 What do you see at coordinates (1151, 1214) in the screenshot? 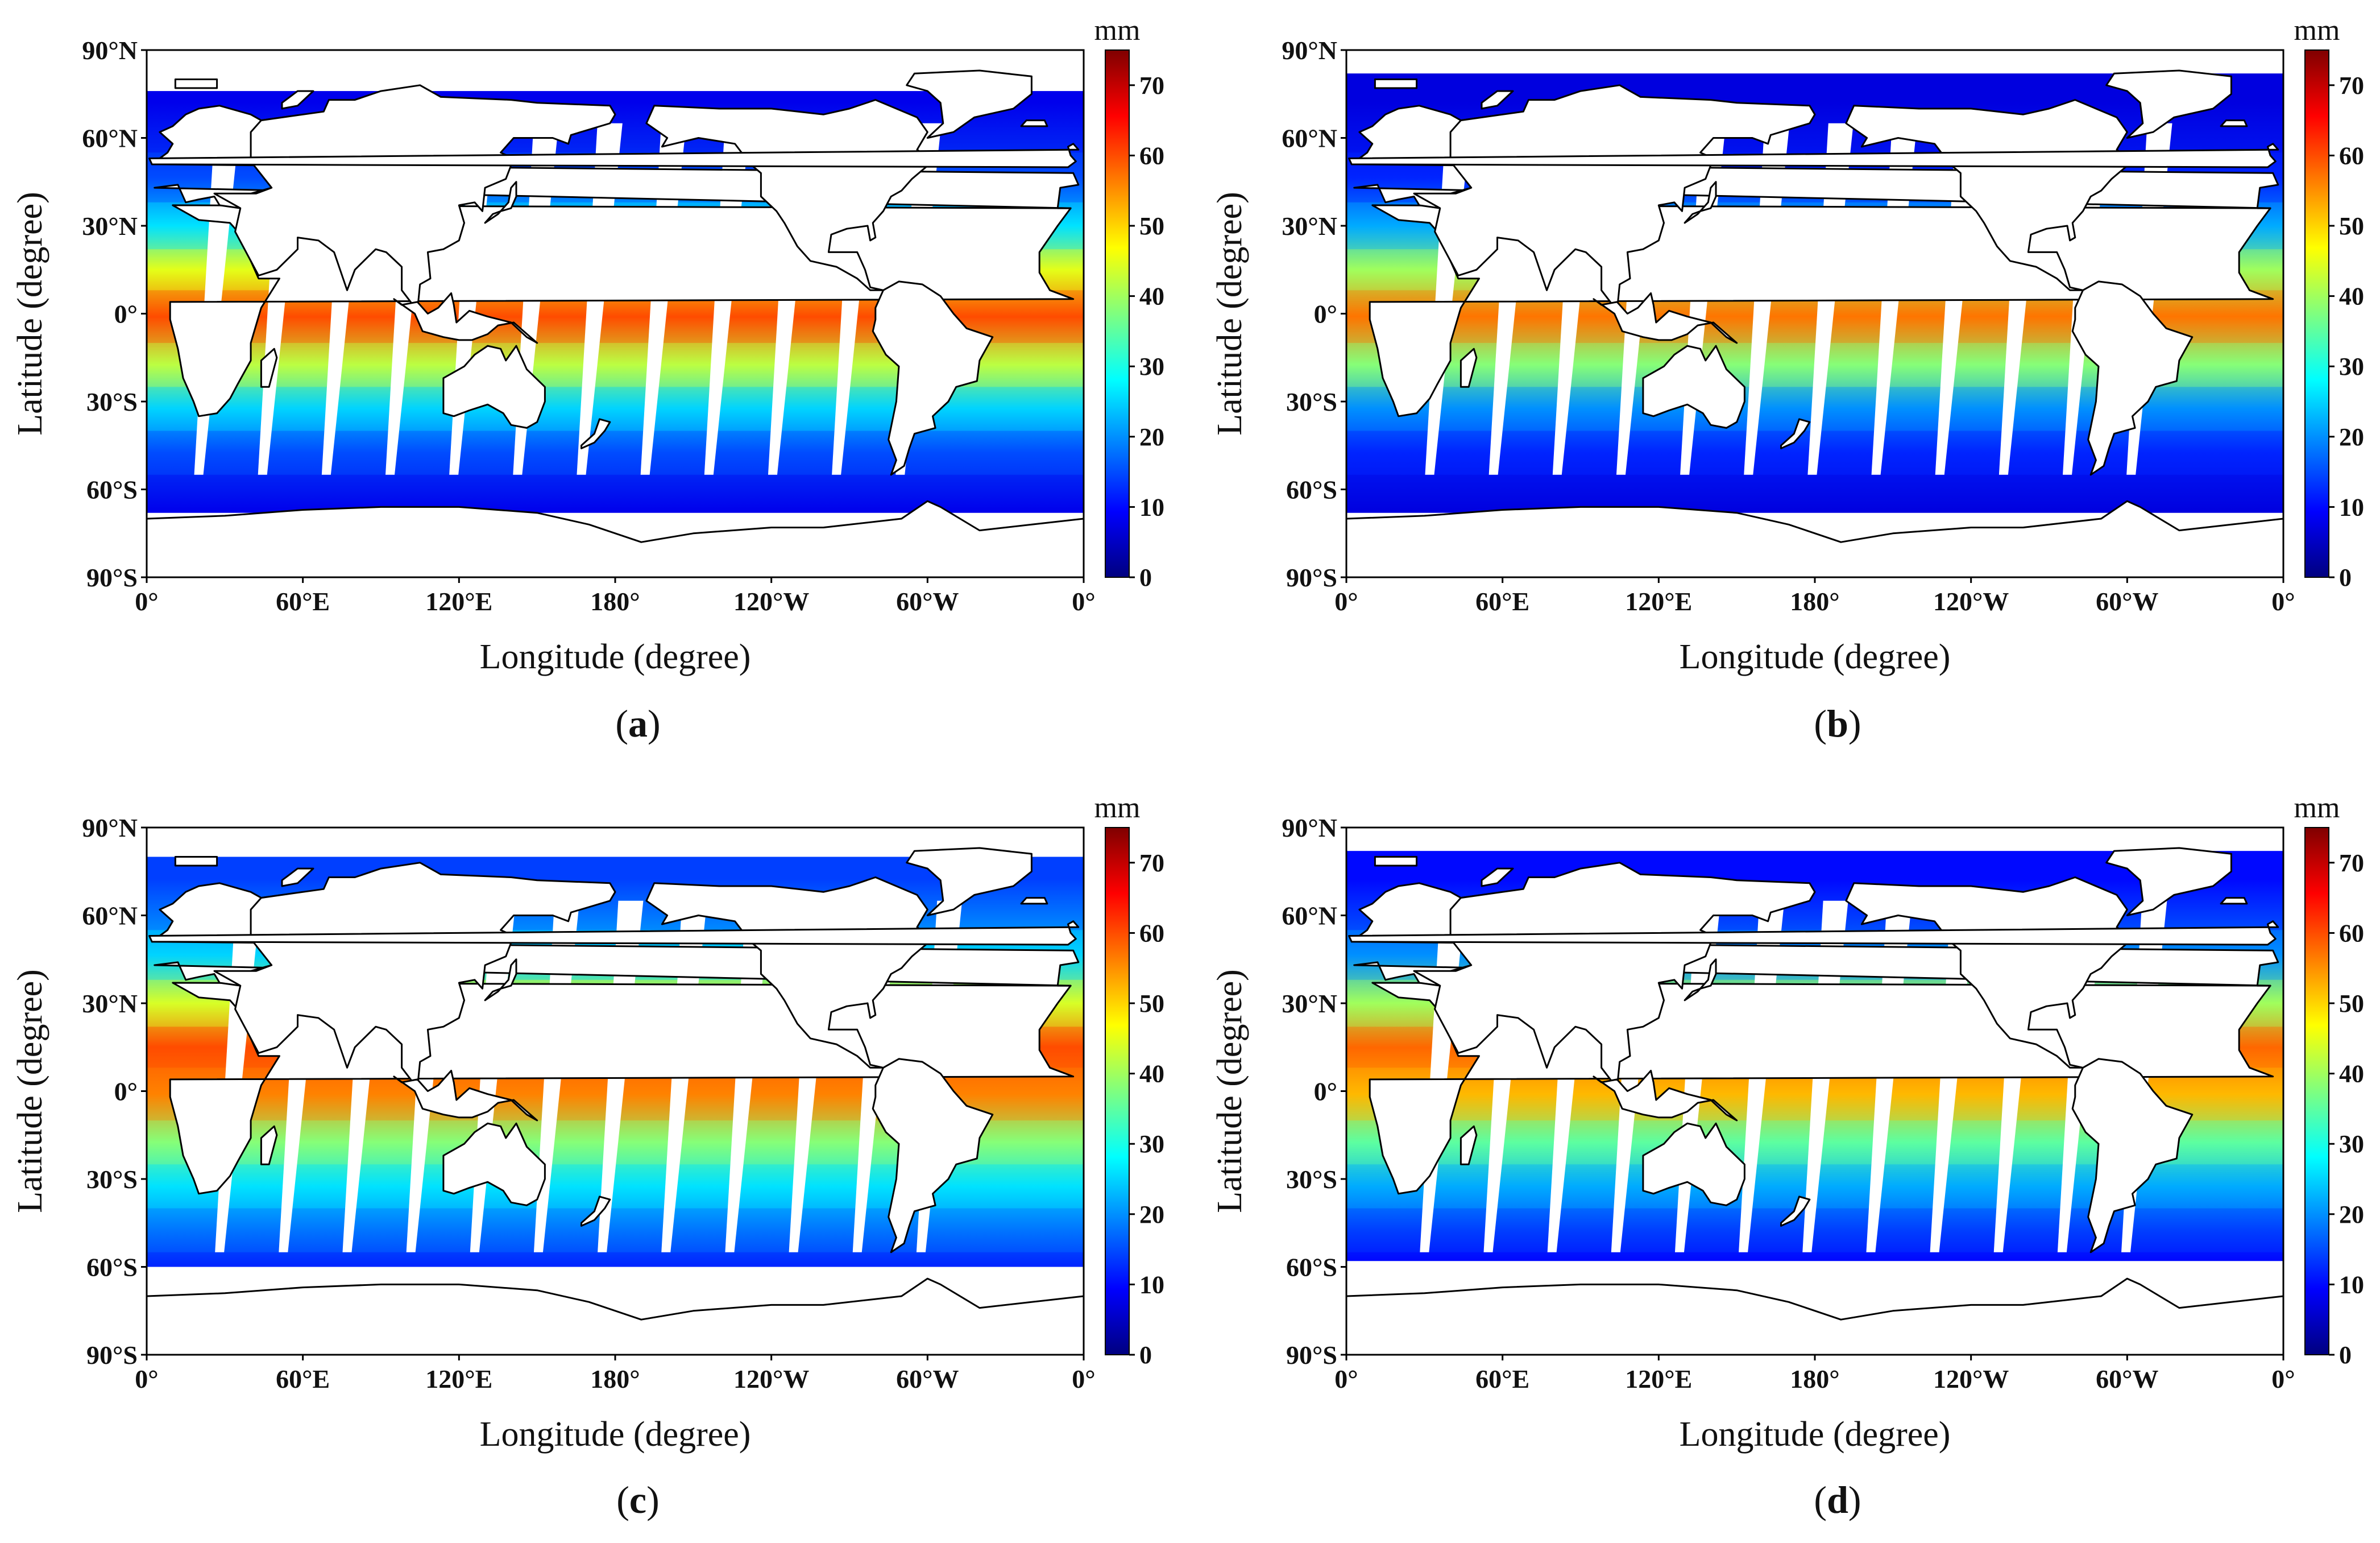
I see `colorbar-tick-label: 20` at bounding box center [1151, 1214].